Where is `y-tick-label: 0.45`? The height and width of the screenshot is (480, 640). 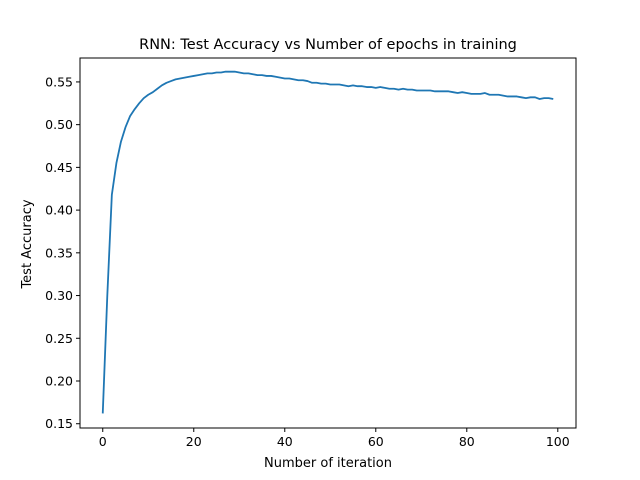
y-tick-label: 0.45 is located at coordinates (59, 167).